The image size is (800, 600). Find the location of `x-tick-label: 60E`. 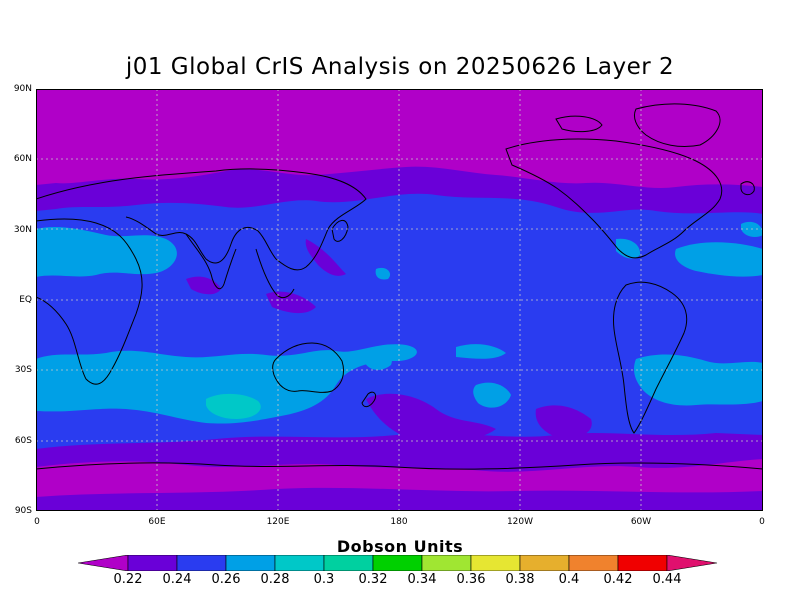

x-tick-label: 60E is located at coordinates (157, 522).